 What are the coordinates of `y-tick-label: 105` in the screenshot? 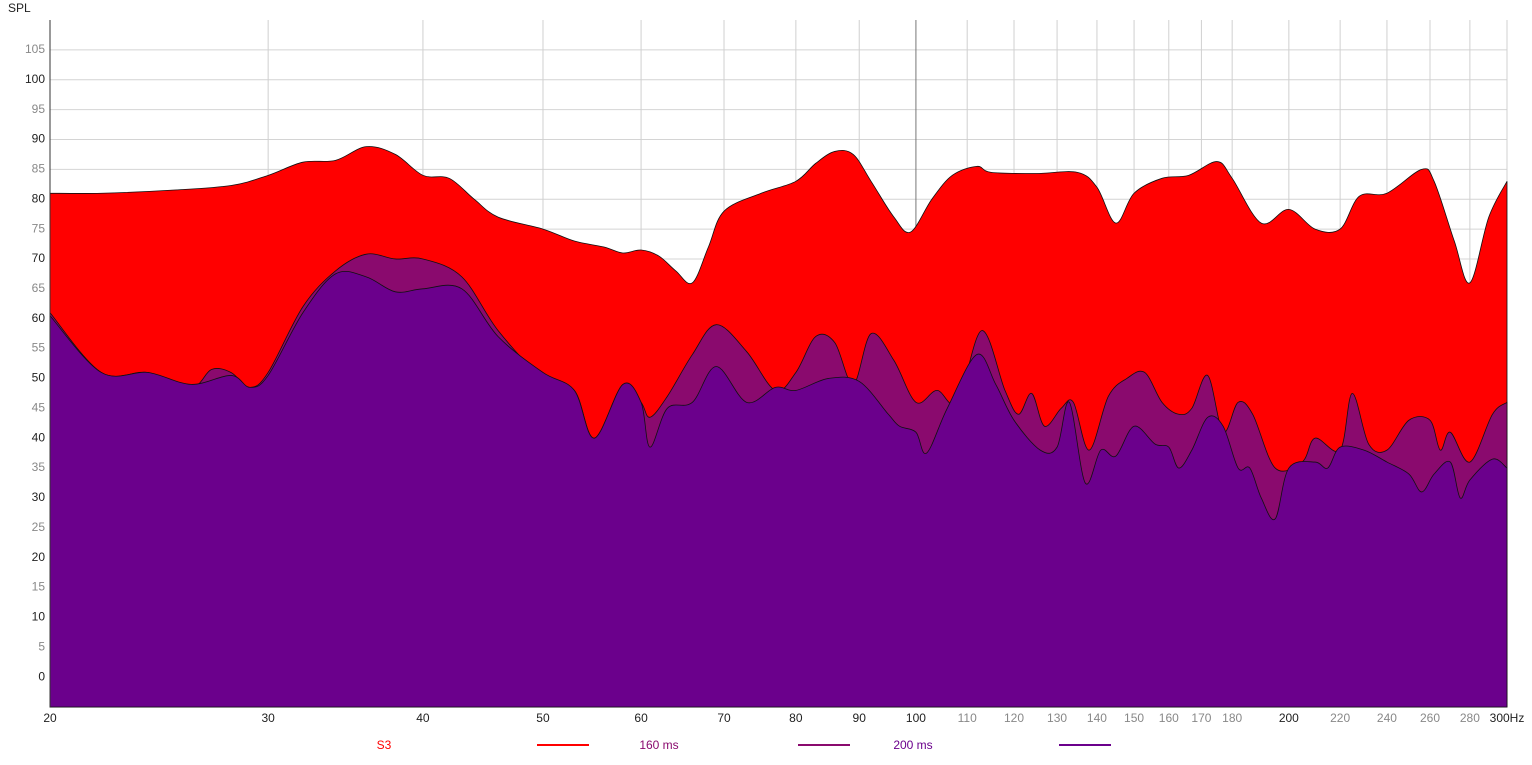 It's located at (35, 49).